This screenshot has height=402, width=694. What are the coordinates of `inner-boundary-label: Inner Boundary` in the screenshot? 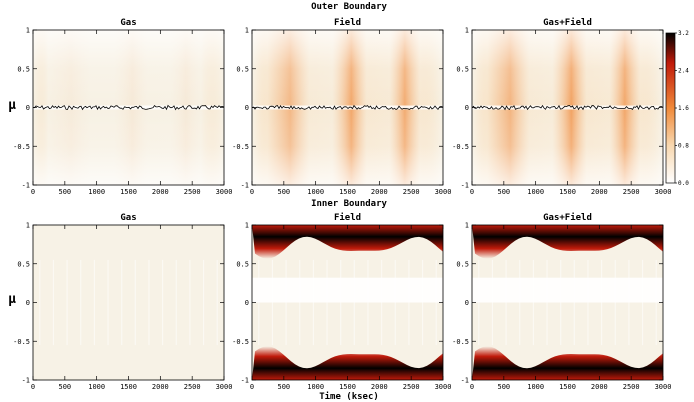 It's located at (349, 204).